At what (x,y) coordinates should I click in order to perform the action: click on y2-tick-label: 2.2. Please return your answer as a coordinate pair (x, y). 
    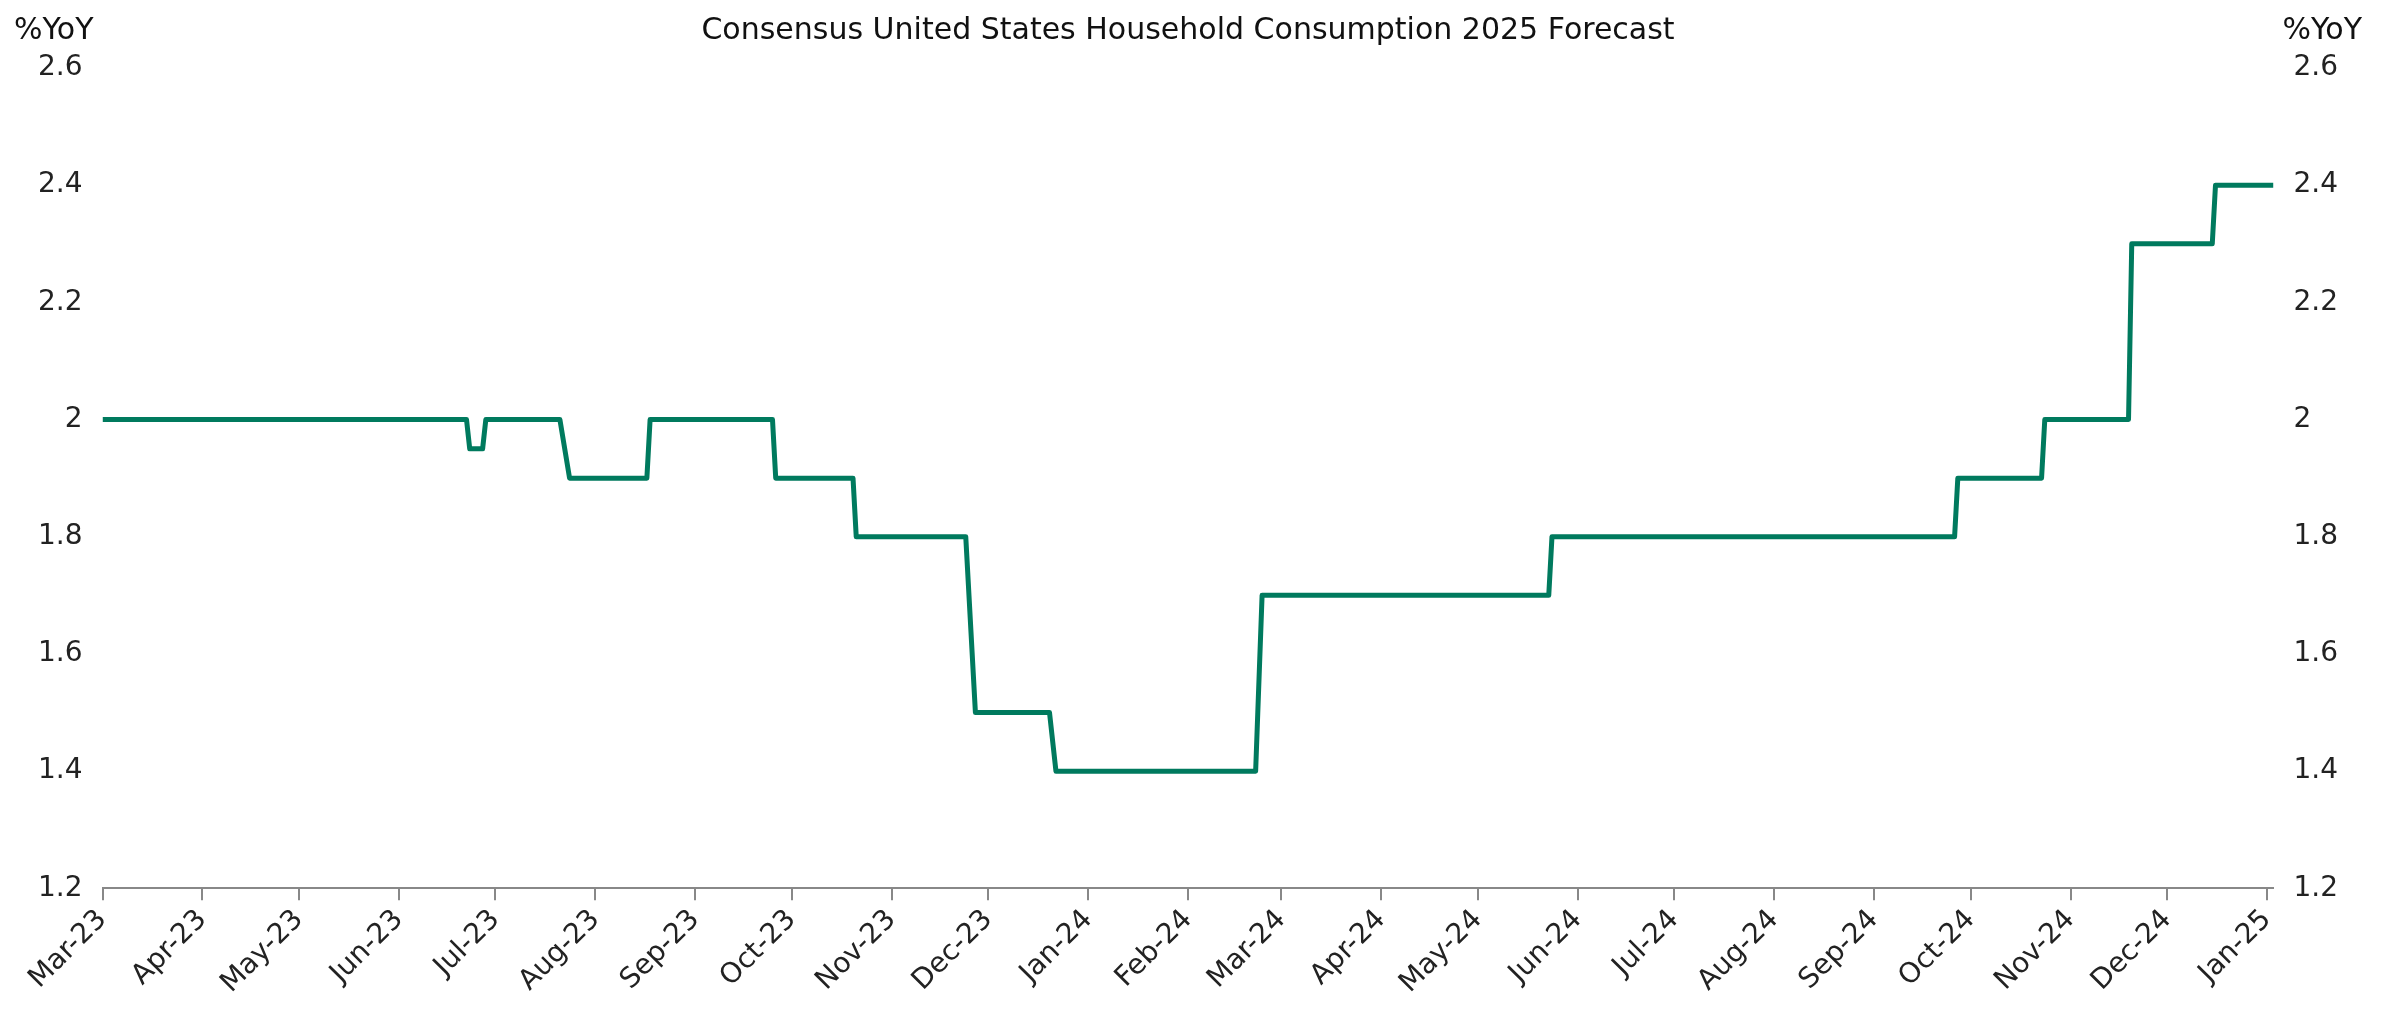
    Looking at the image, I should click on (2315, 300).